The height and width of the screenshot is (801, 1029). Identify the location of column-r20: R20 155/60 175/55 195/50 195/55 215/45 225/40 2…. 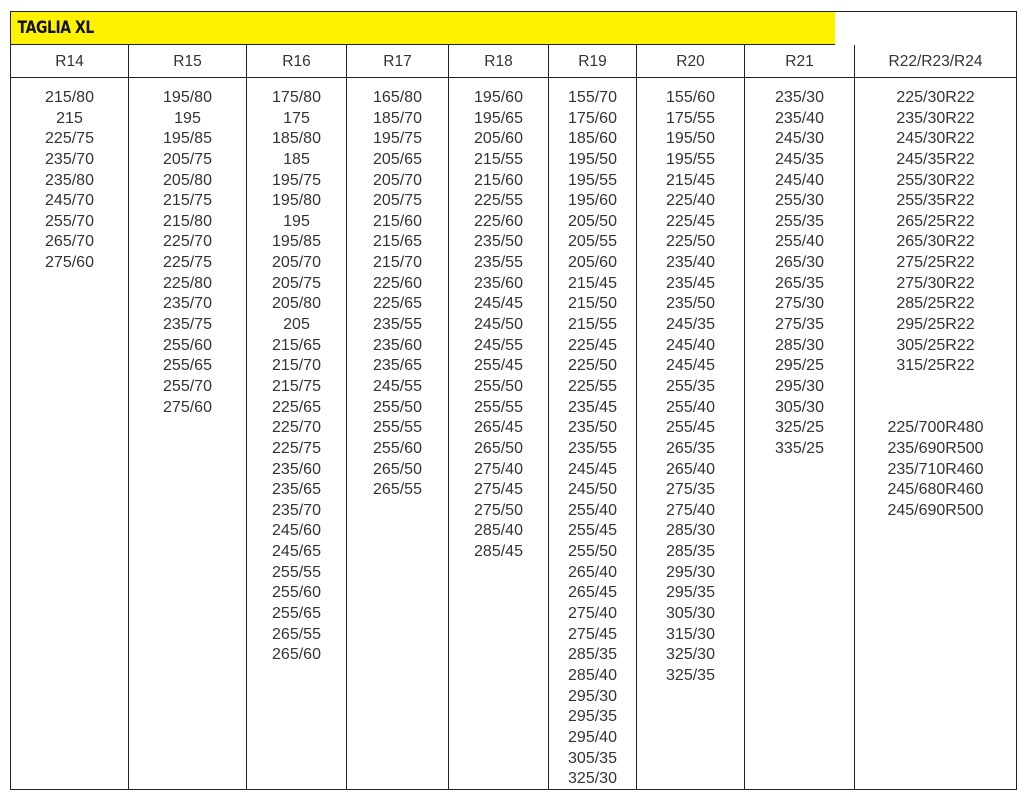
(691, 417).